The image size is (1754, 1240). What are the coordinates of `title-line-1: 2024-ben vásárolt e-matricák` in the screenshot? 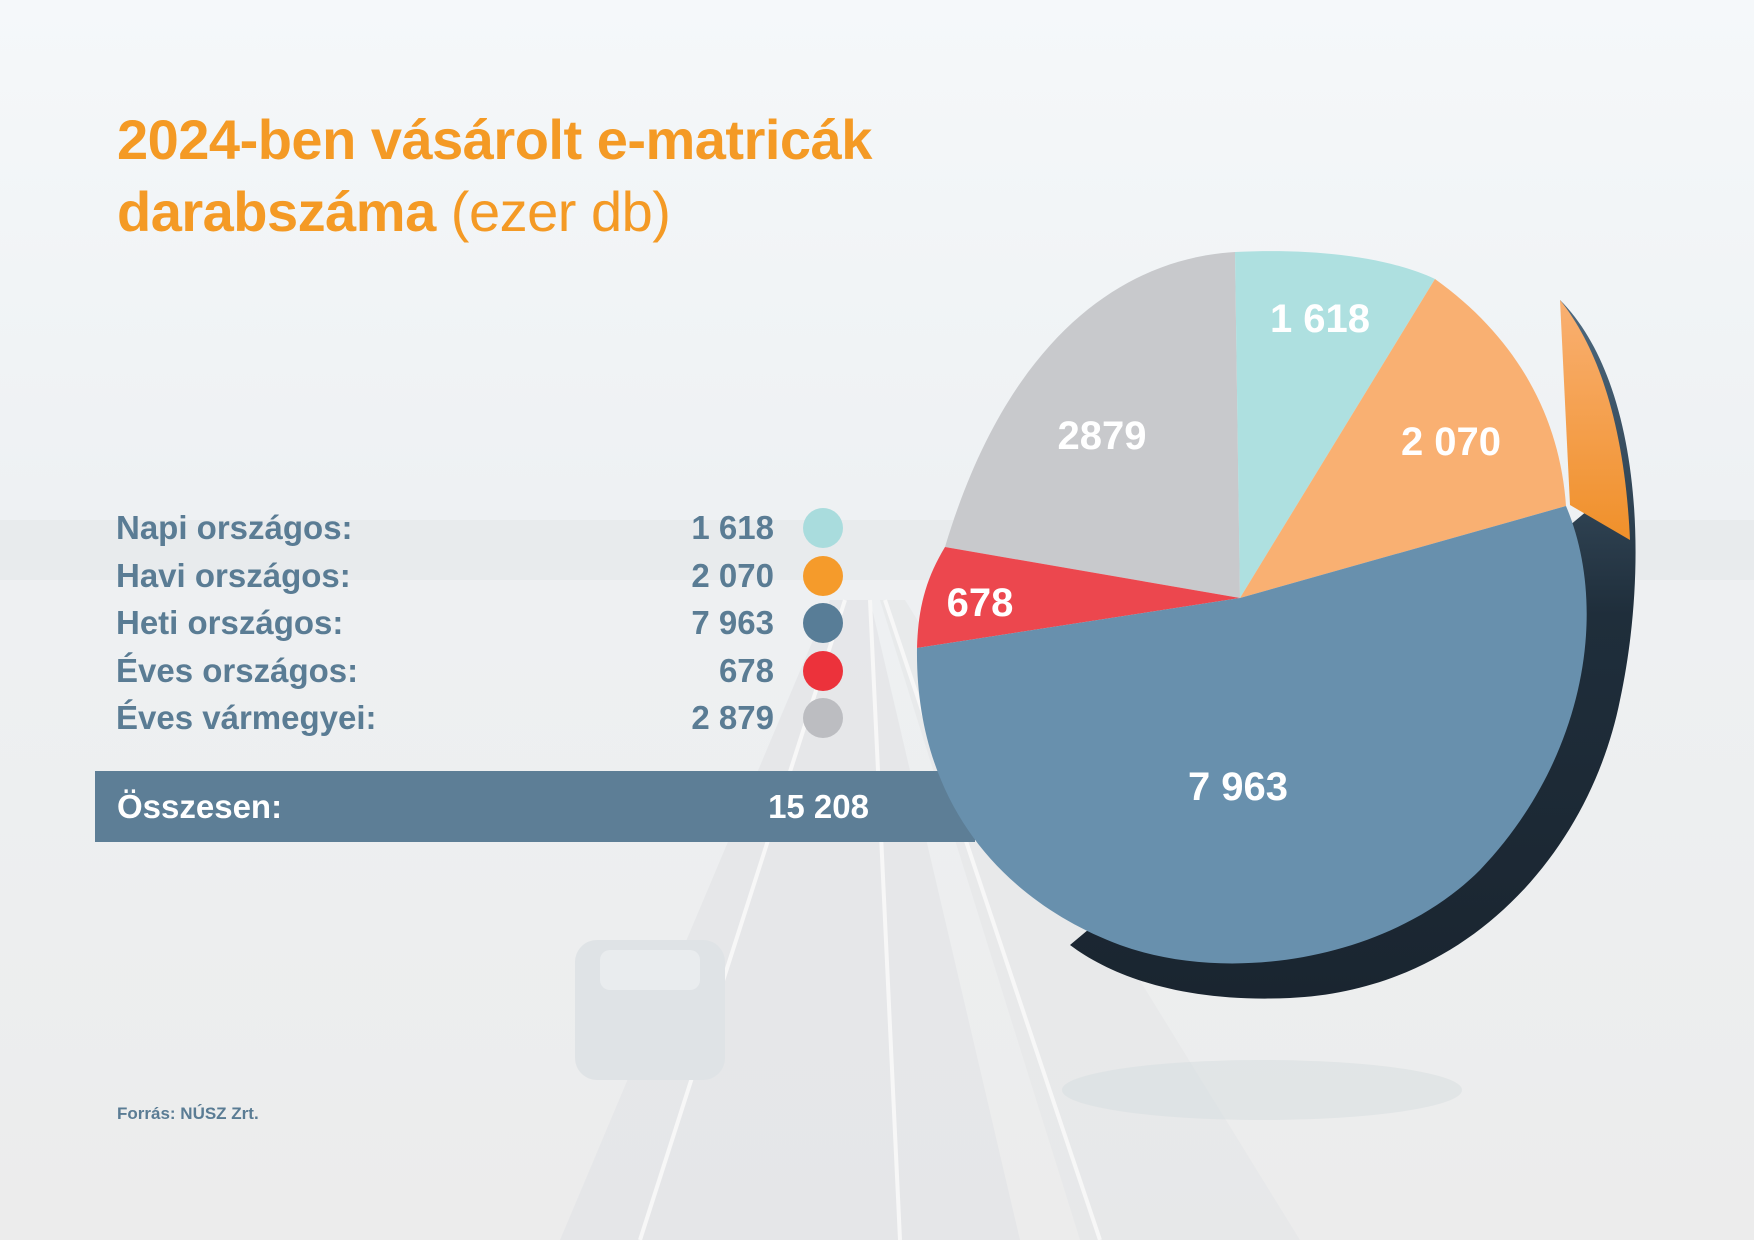 It's located at (494, 139).